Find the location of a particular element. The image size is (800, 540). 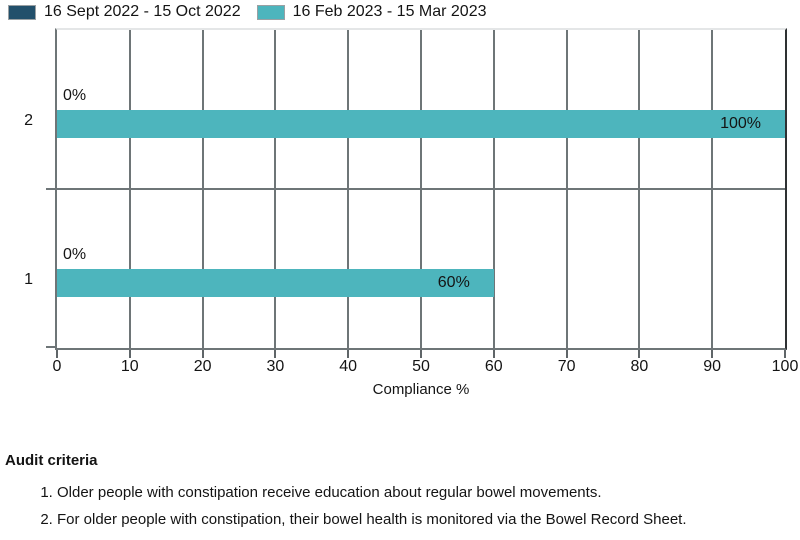

bar-value-label: 60% is located at coordinates (453, 282).